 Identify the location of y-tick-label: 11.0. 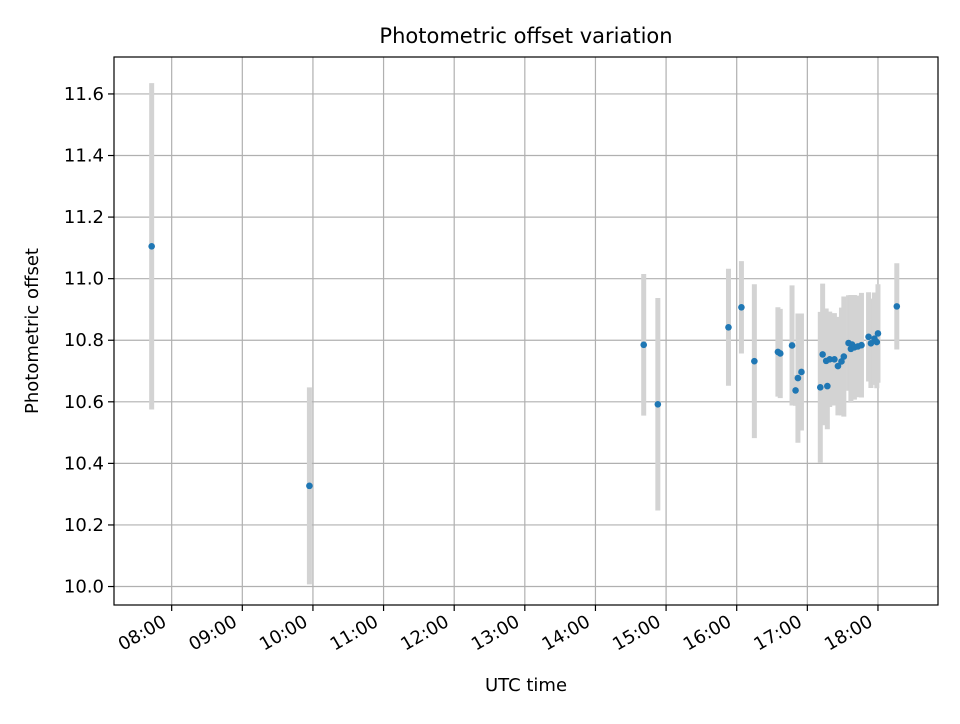
(84, 279).